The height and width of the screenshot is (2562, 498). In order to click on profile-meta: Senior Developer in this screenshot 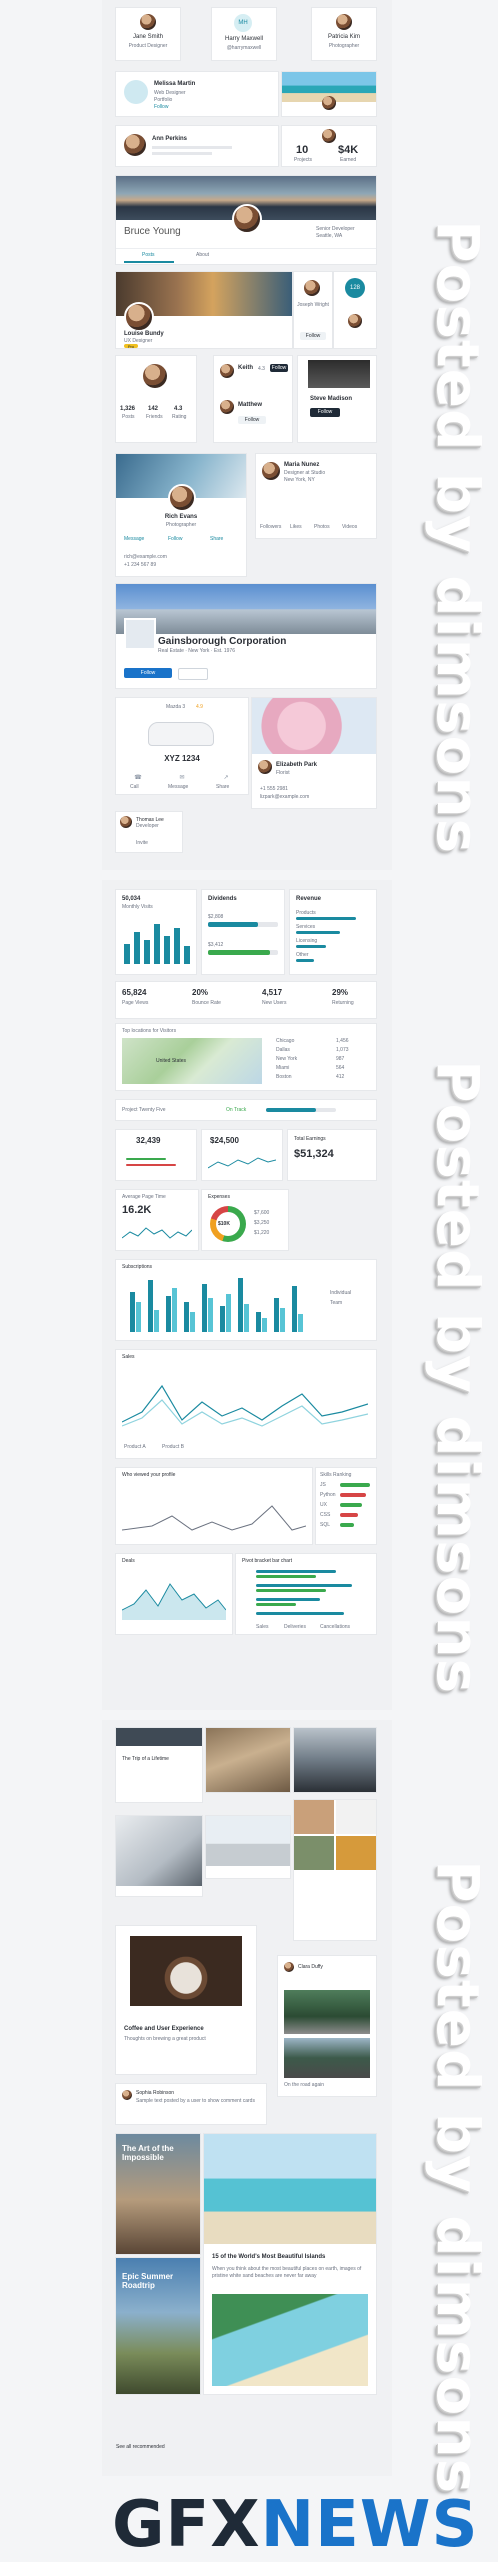, I will do `click(335, 229)`.